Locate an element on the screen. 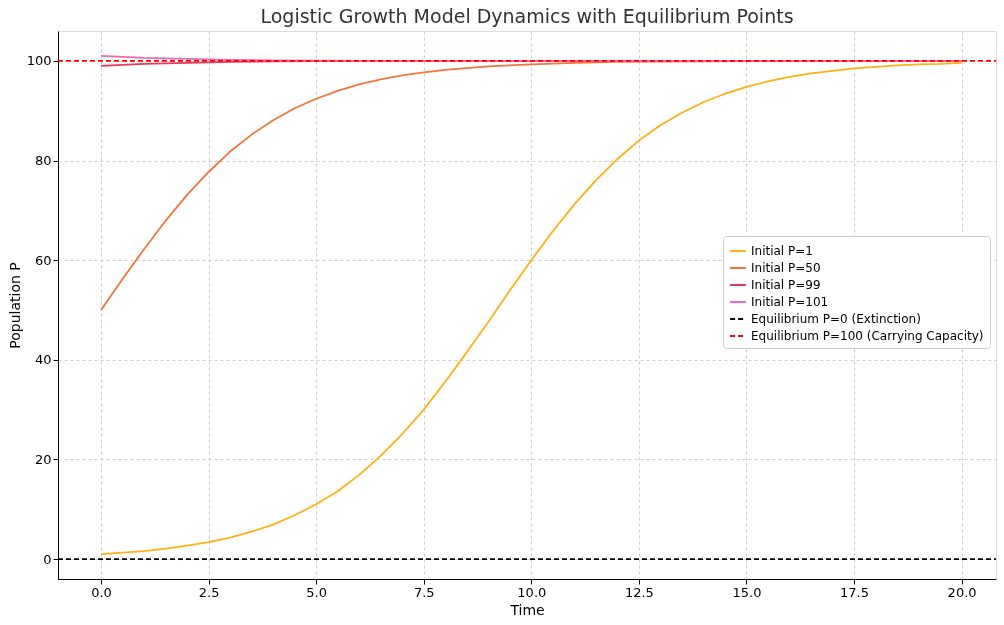 Image resolution: width=1004 pixels, height=625 pixels. x-axis-title: Time is located at coordinates (527, 609).